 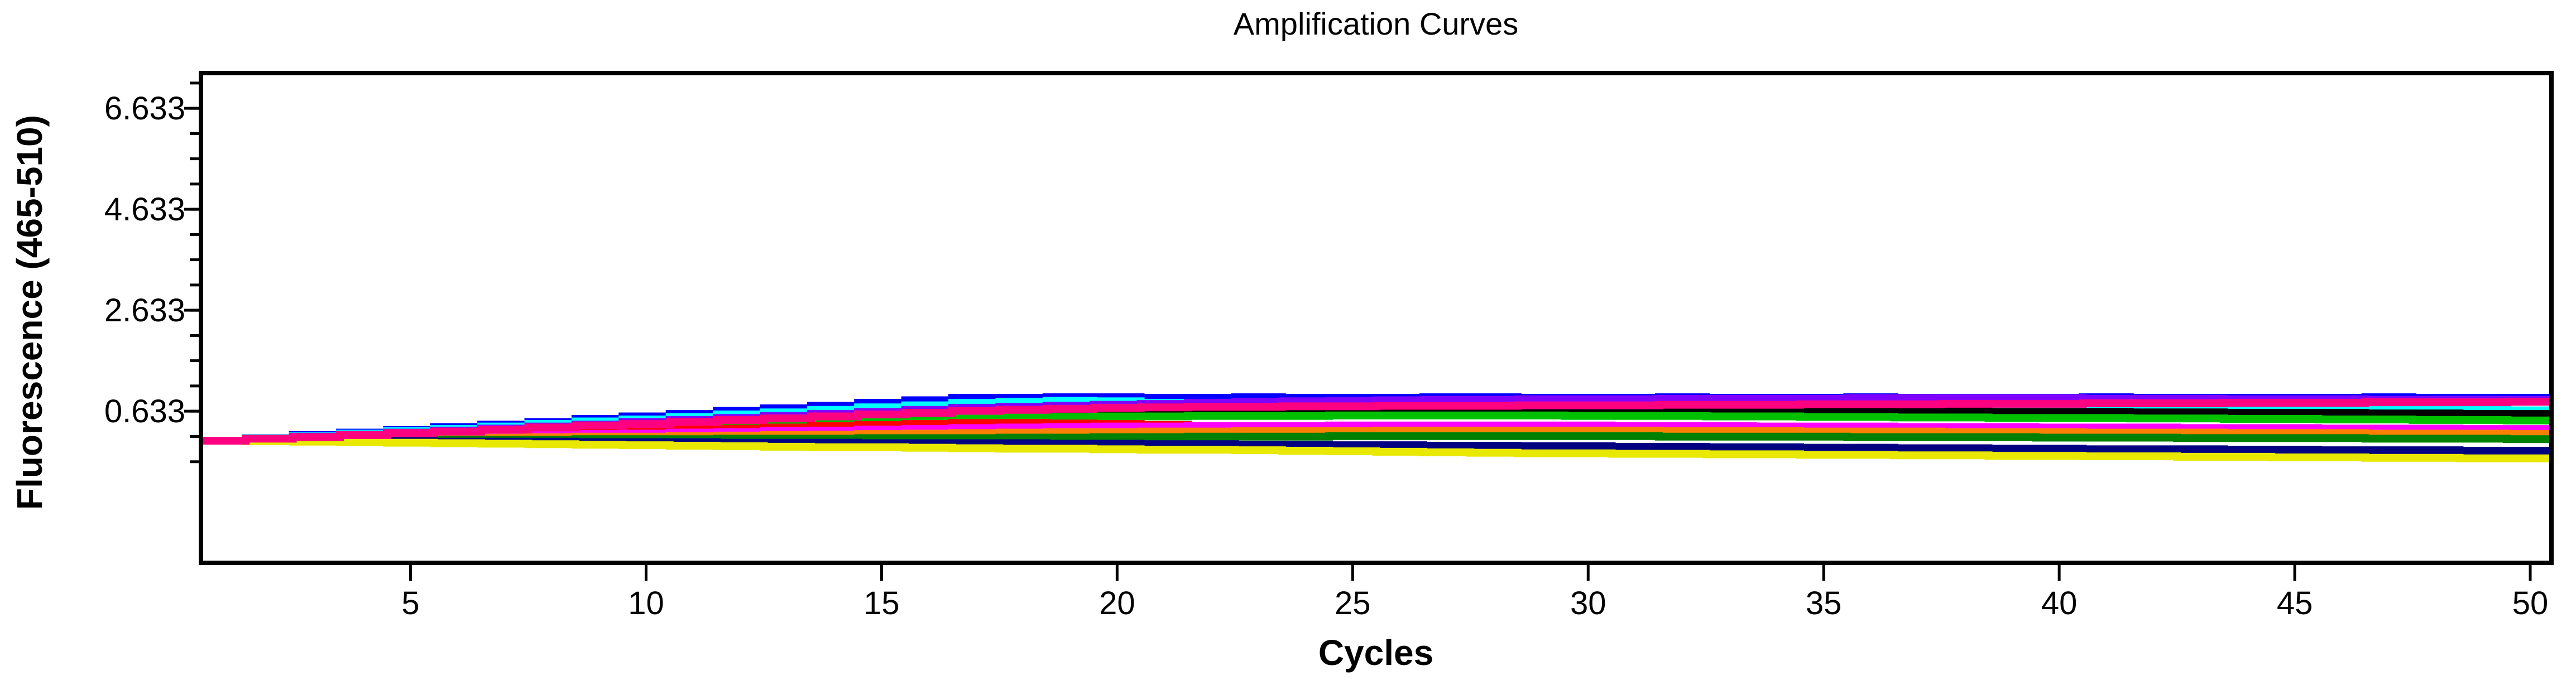 I want to click on x-tick-label: 15, so click(x=882, y=603).